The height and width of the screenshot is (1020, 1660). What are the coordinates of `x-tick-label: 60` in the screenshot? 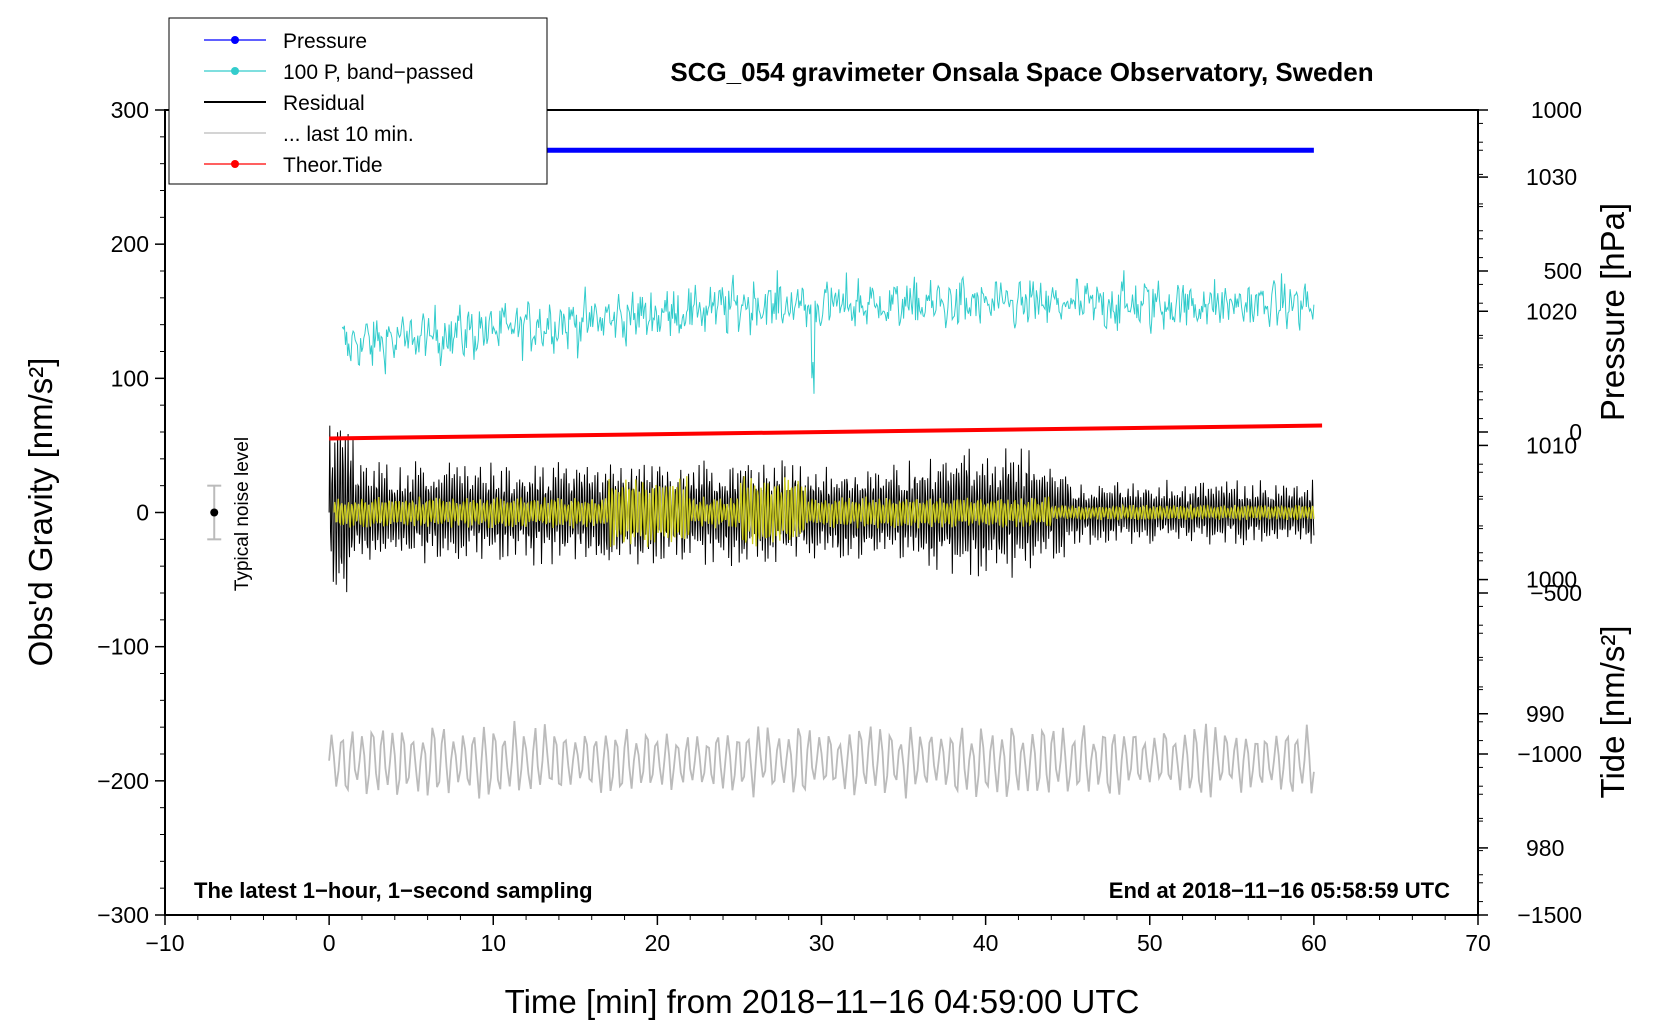 It's located at (1314, 943).